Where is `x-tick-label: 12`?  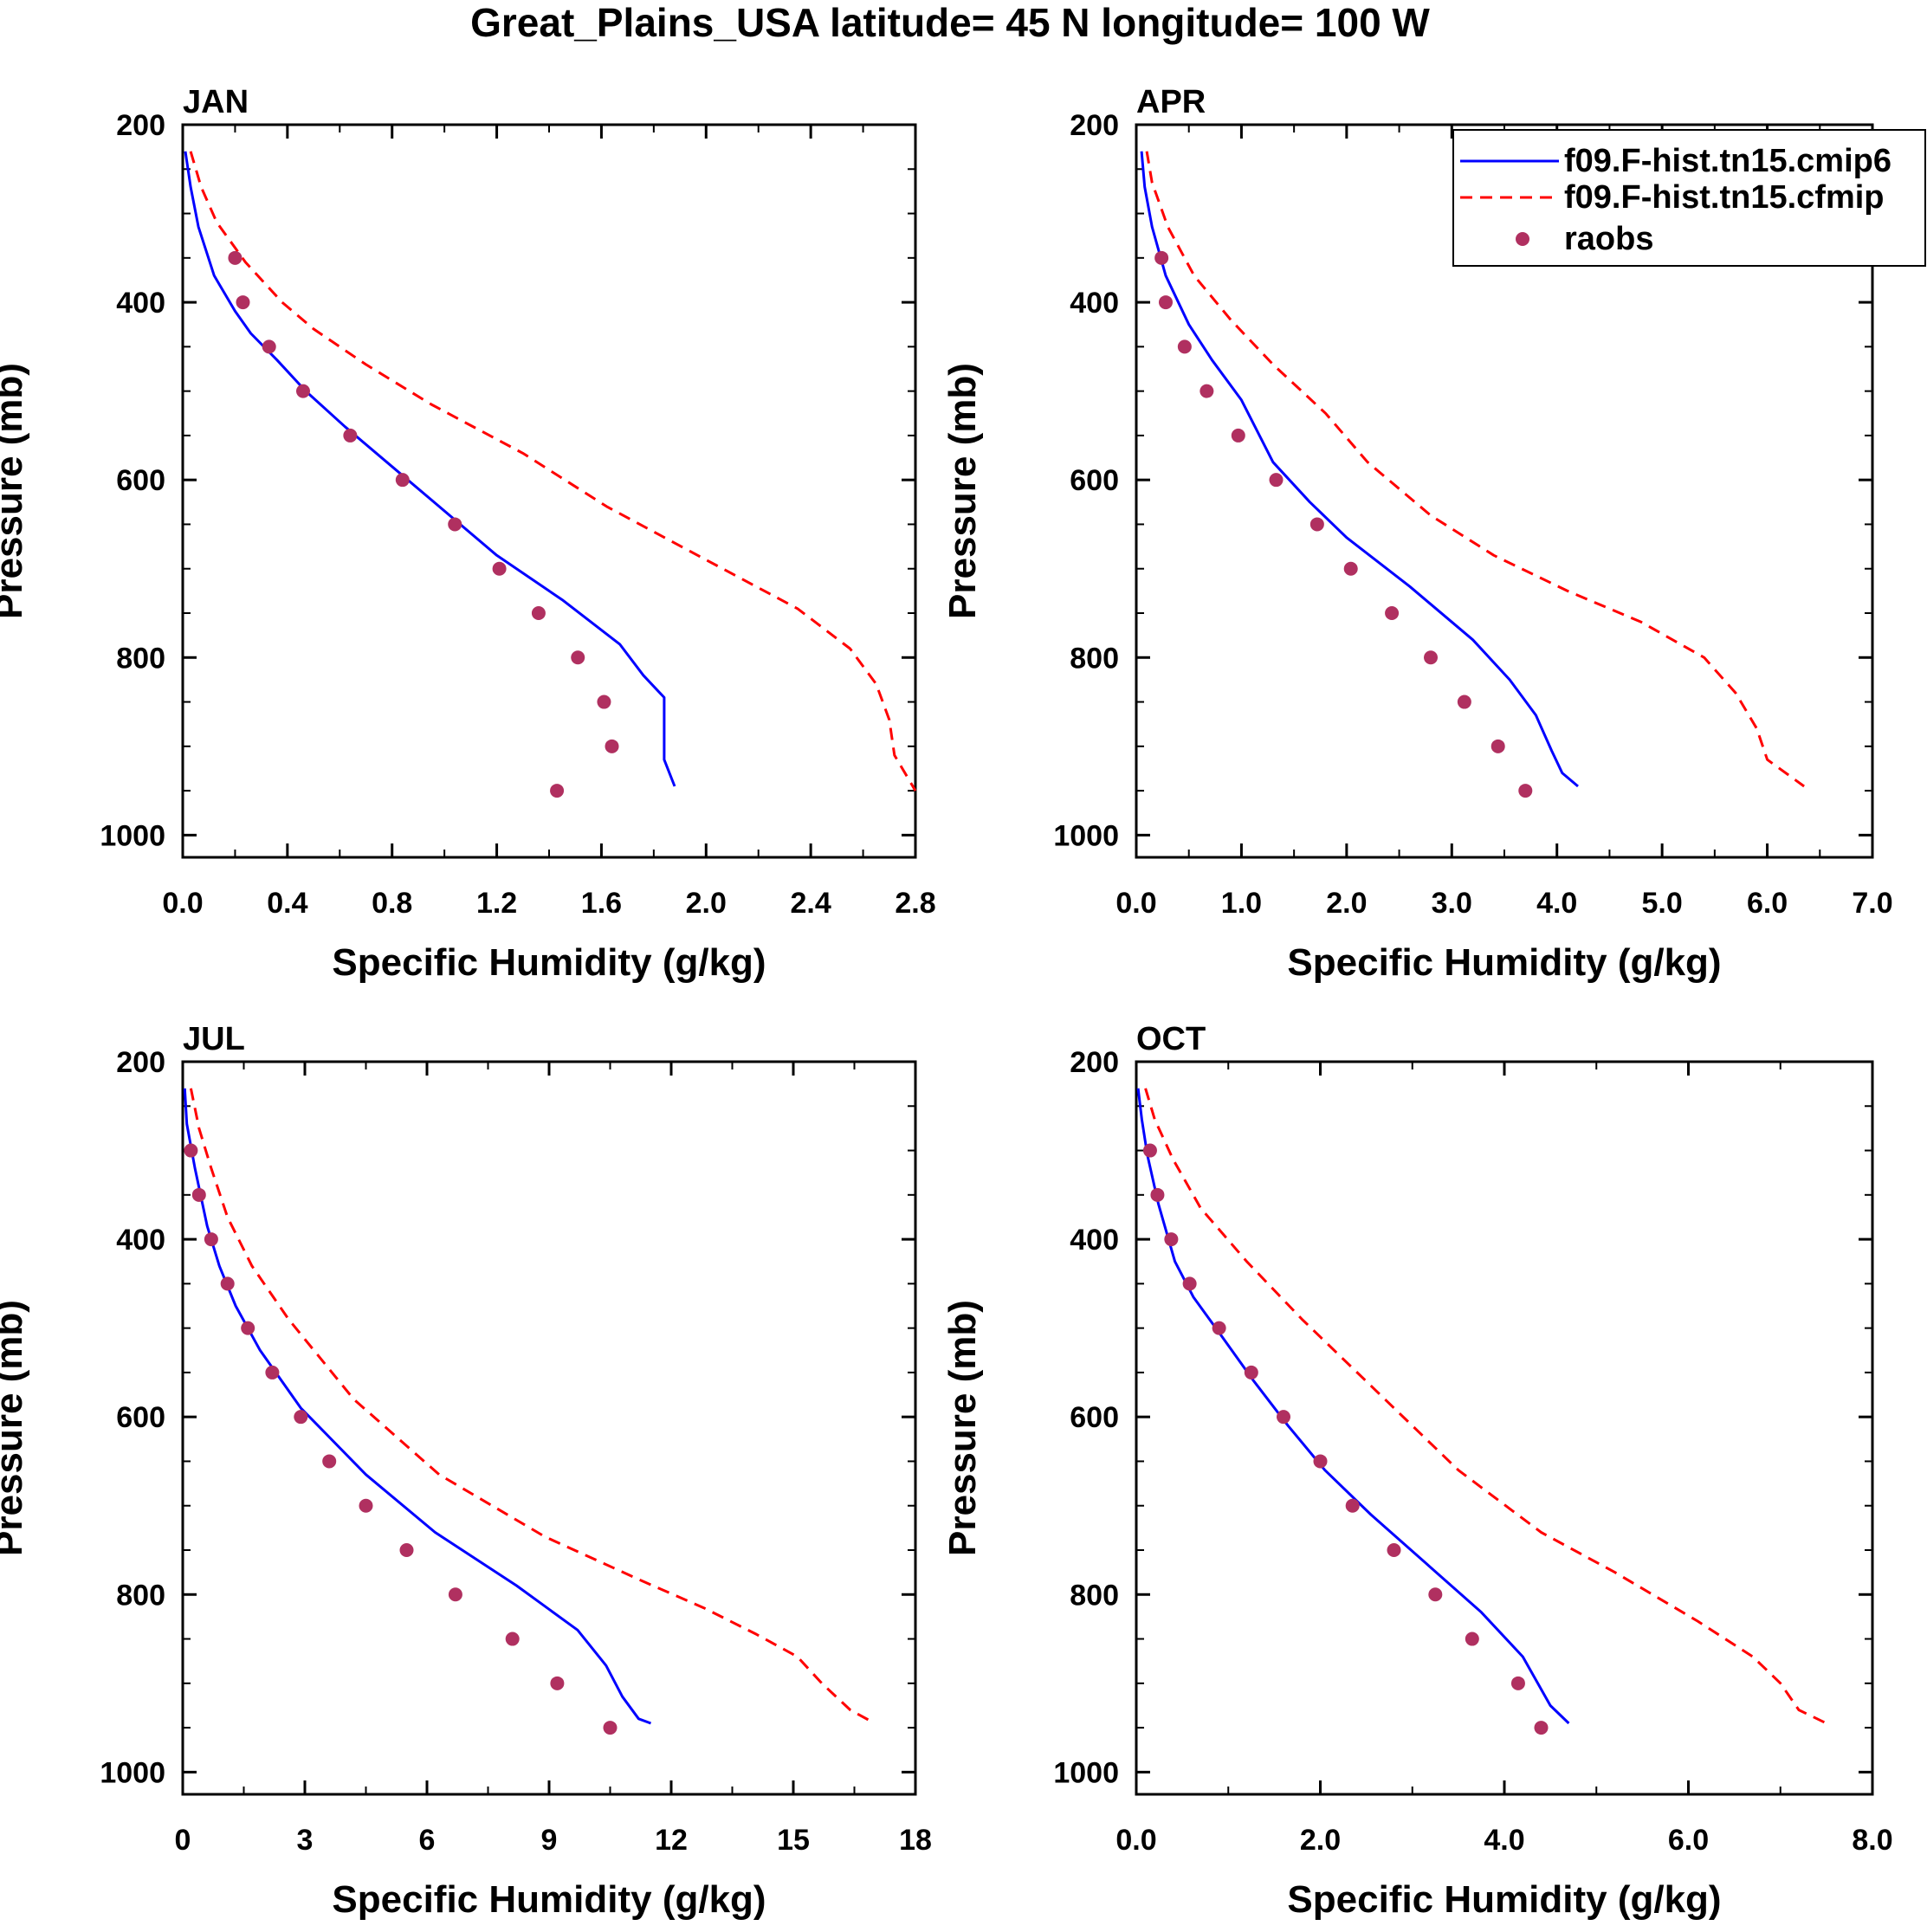
x-tick-label: 12 is located at coordinates (671, 1840).